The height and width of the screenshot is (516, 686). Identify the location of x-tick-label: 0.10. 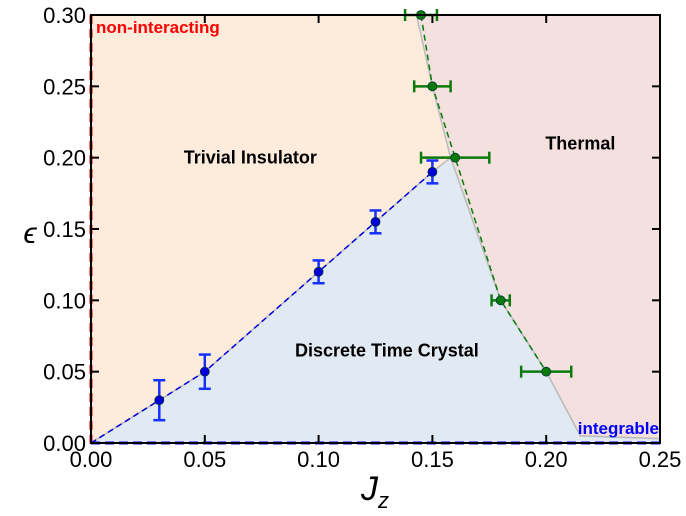
(318, 459).